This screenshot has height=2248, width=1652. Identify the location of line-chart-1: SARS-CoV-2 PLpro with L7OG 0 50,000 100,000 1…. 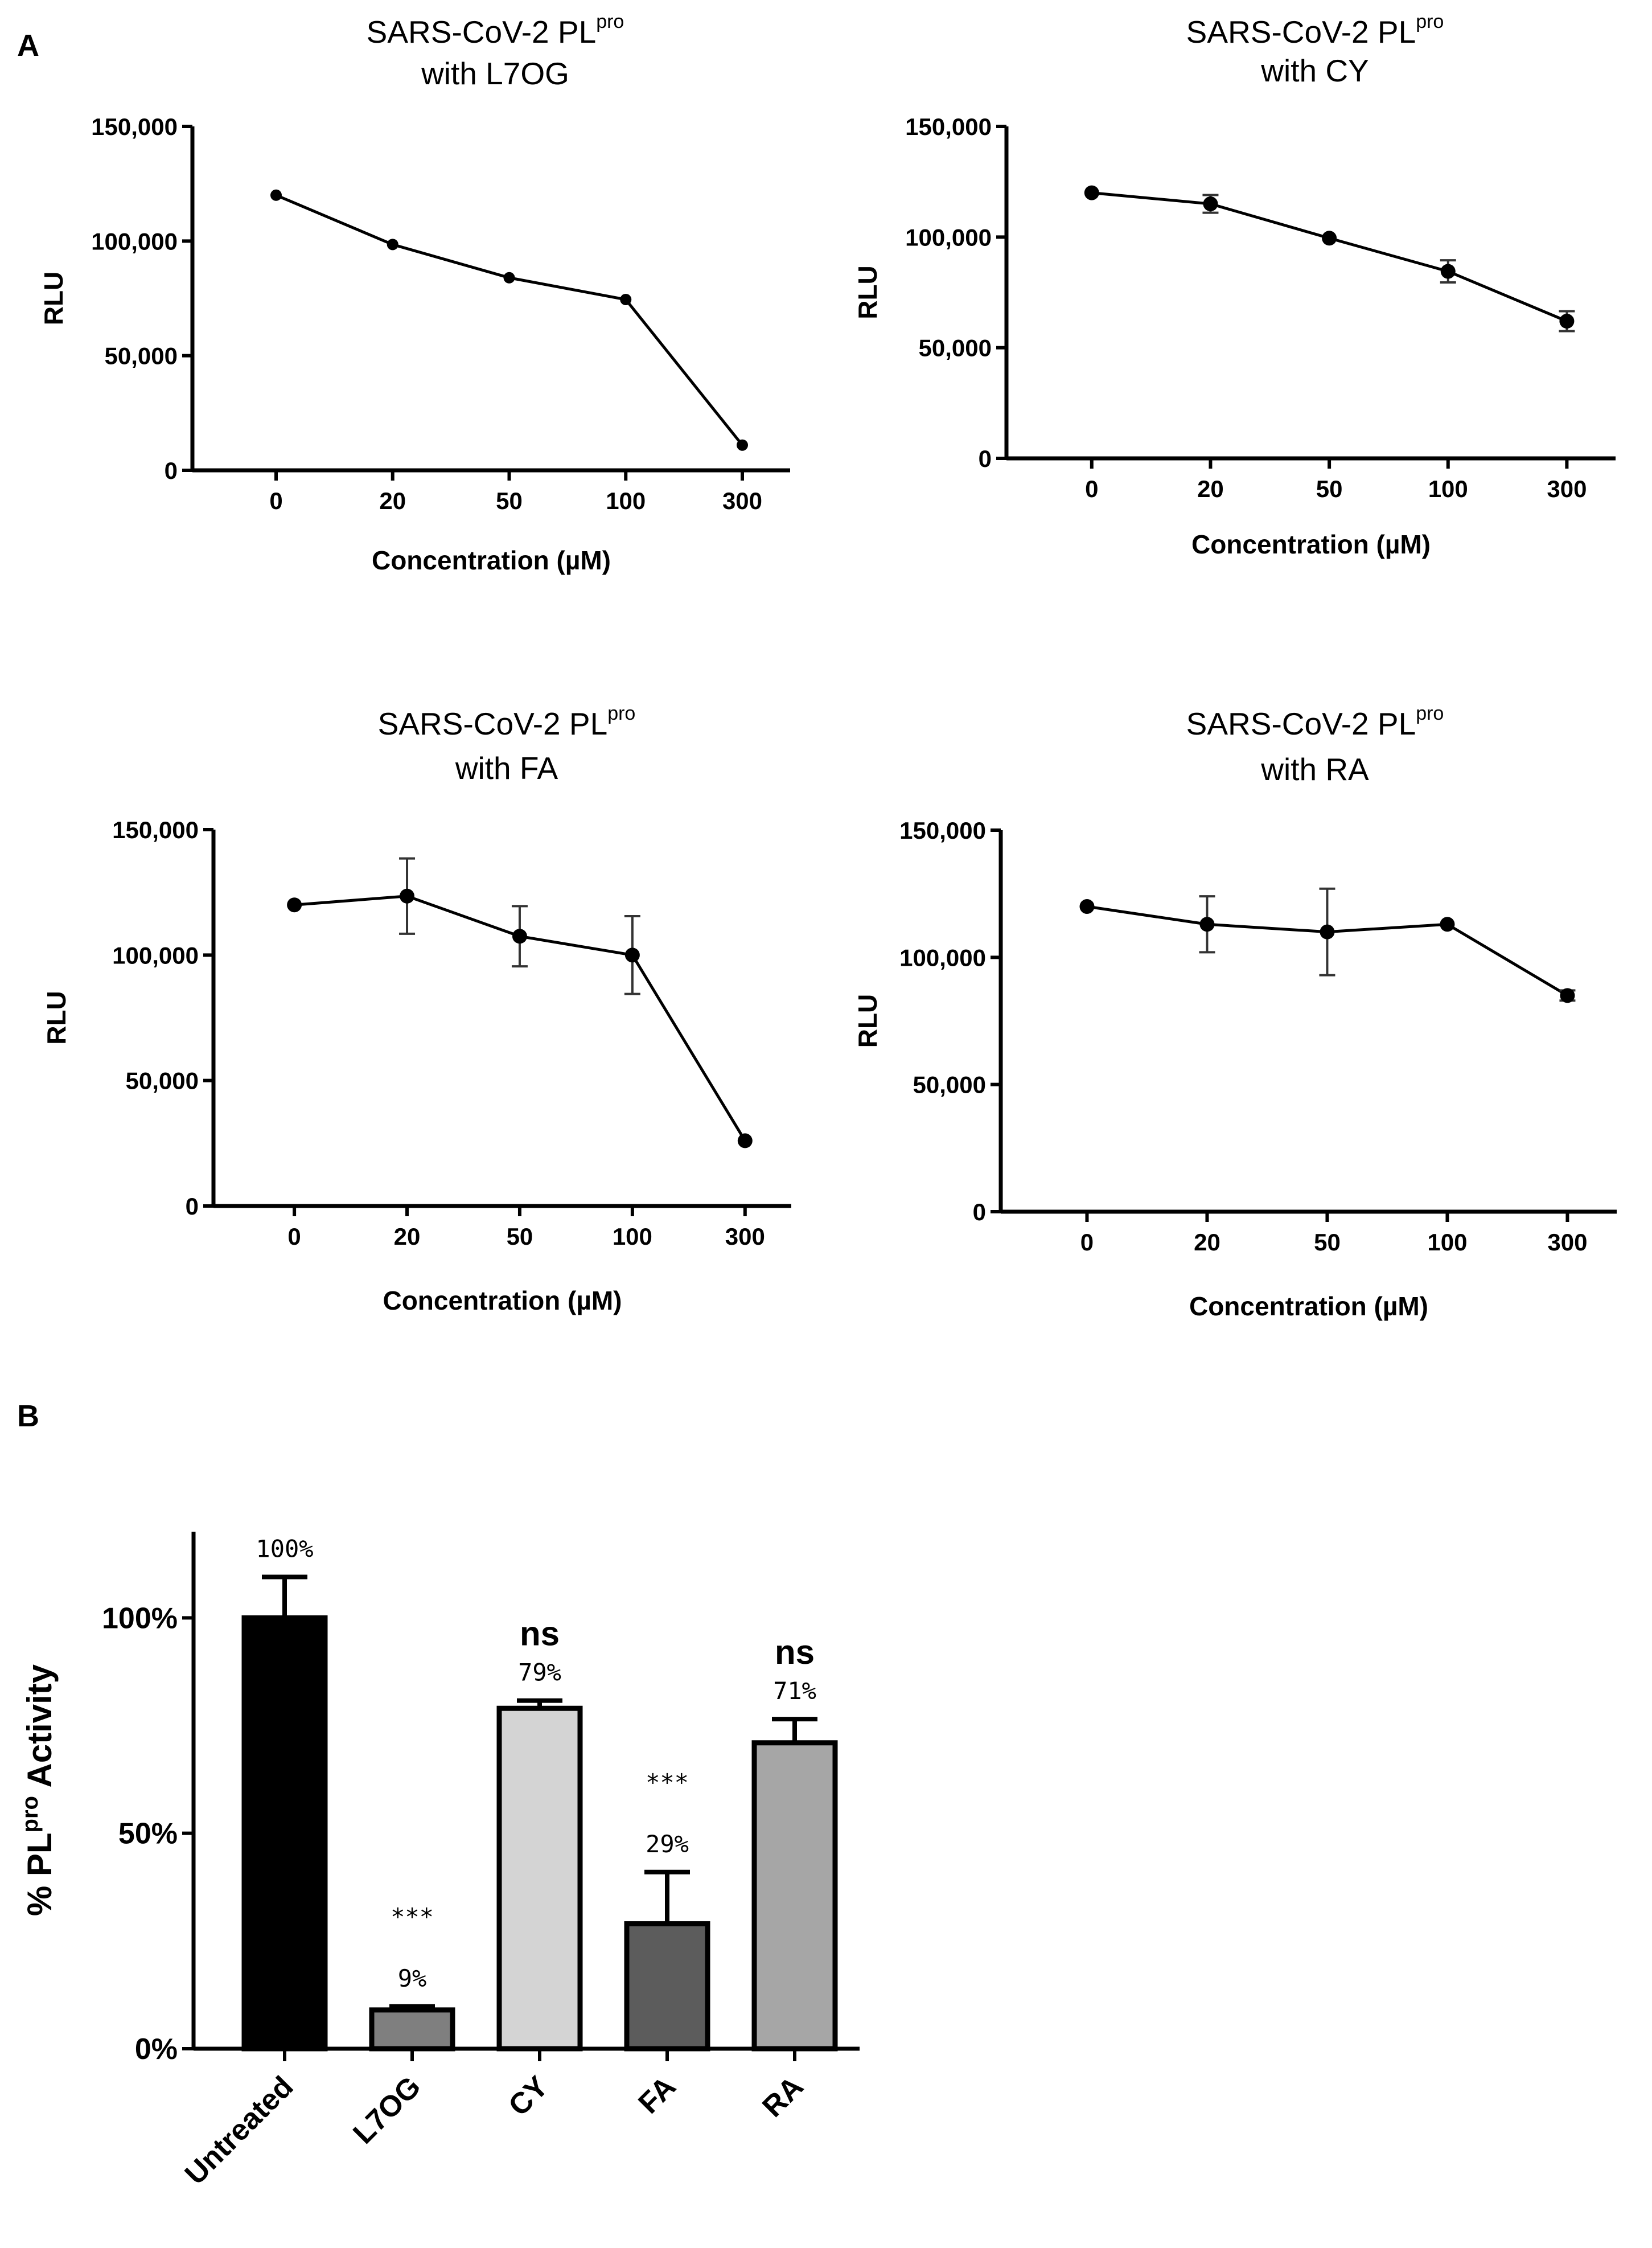
(414, 293).